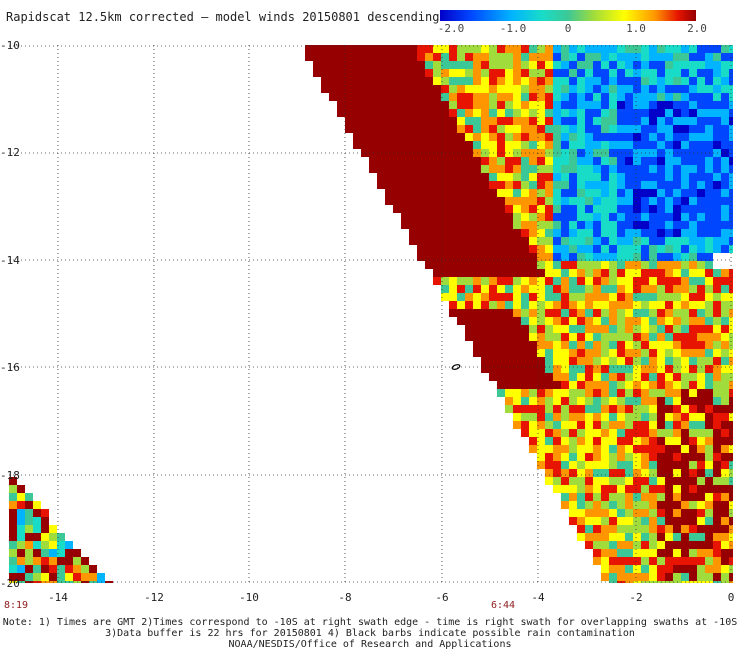  I want to click on x-tick-label: -10, so click(249, 597).